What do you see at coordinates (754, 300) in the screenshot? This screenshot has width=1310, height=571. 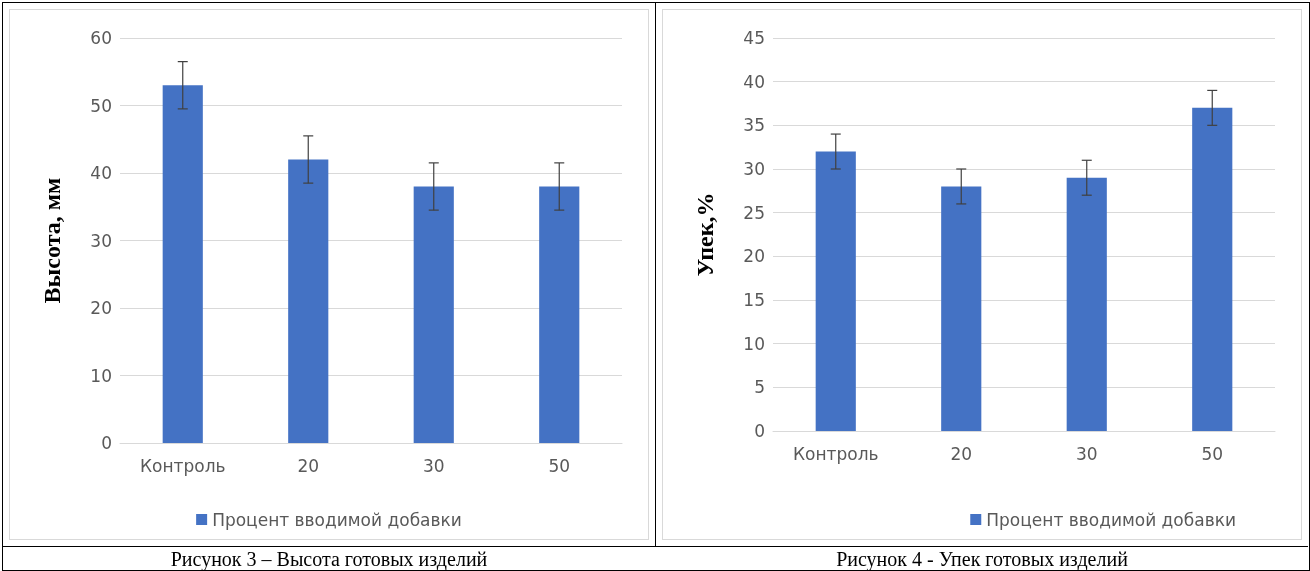 I see `y-tick-label: 15` at bounding box center [754, 300].